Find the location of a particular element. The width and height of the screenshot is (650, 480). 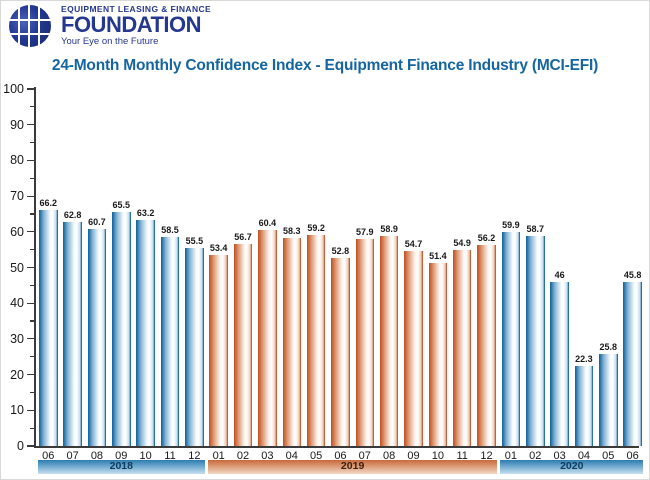

logo-org-line: EQUIPMENT LEASING & FINANCE is located at coordinates (136, 9).